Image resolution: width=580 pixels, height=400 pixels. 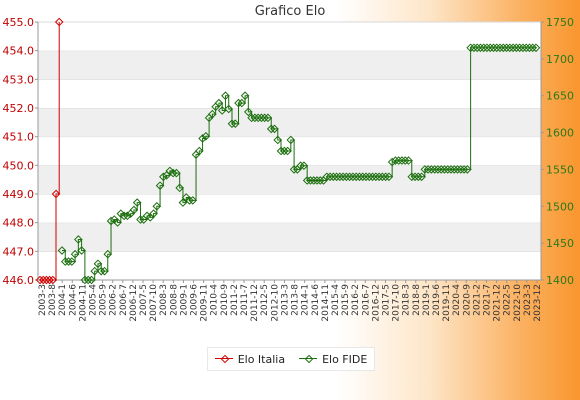 What do you see at coordinates (308, 359) in the screenshot?
I see `legend-swatch-fide` at bounding box center [308, 359].